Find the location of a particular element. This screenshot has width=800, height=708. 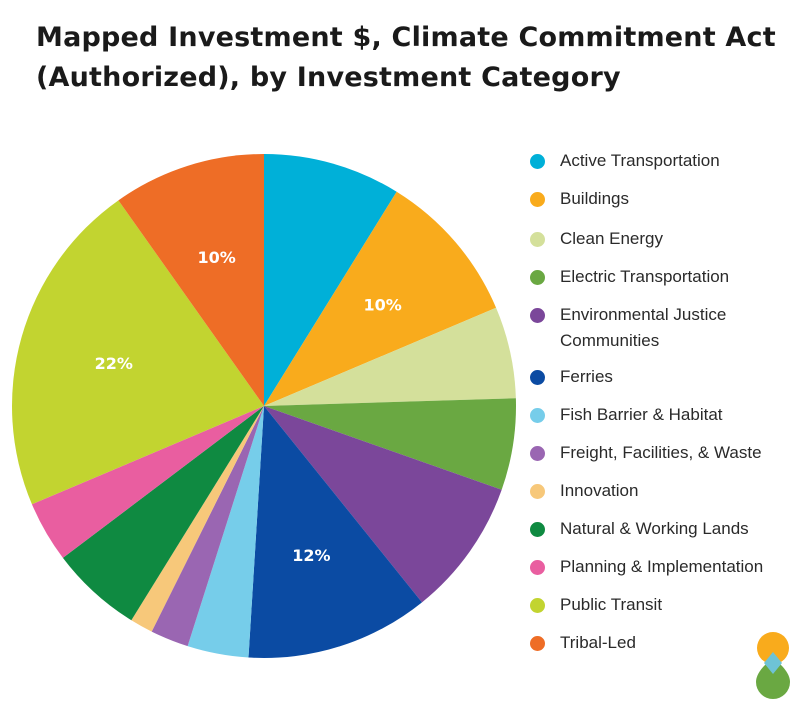

legend-item: Tribal-Led is located at coordinates (583, 643).